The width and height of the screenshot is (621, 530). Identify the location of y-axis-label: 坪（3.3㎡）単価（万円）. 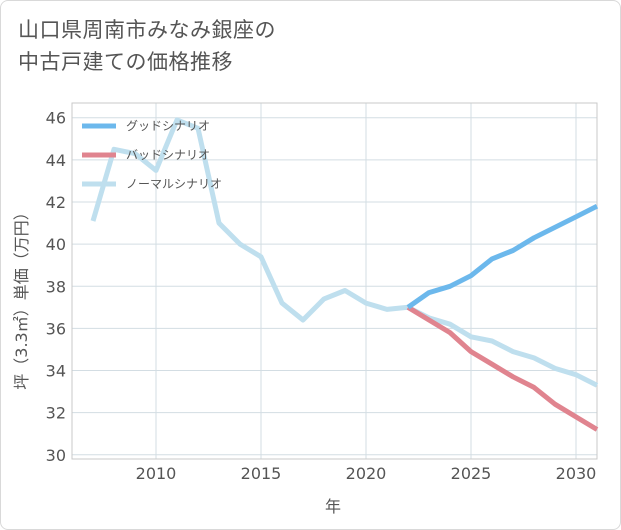
(21, 296).